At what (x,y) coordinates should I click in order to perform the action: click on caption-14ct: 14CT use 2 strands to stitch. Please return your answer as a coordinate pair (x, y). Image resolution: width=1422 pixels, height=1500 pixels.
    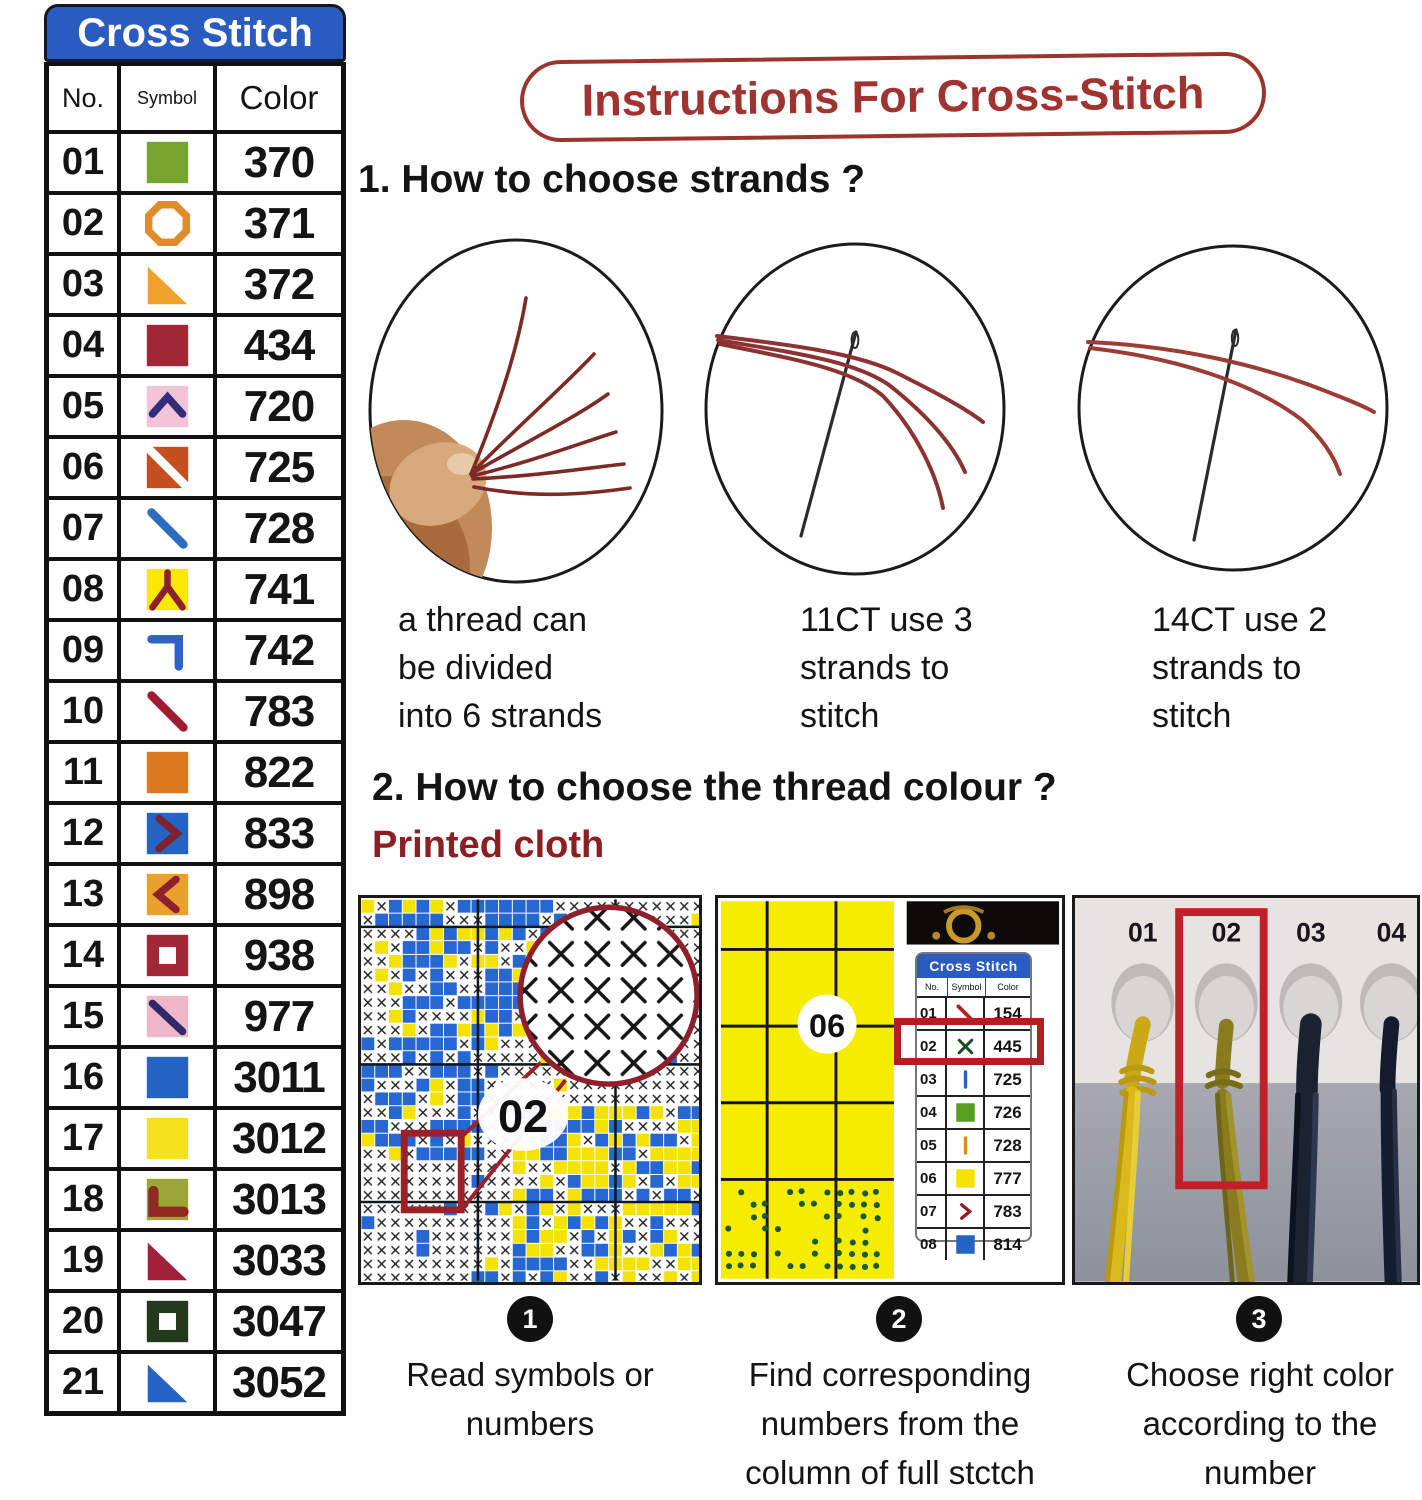
    Looking at the image, I should click on (1239, 668).